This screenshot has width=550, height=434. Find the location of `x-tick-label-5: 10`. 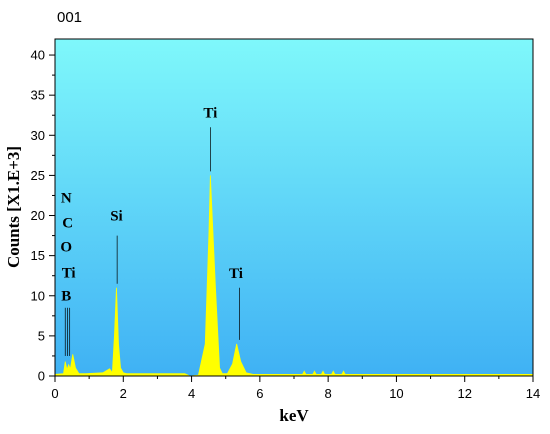

x-tick-label-5: 10 is located at coordinates (396, 393).